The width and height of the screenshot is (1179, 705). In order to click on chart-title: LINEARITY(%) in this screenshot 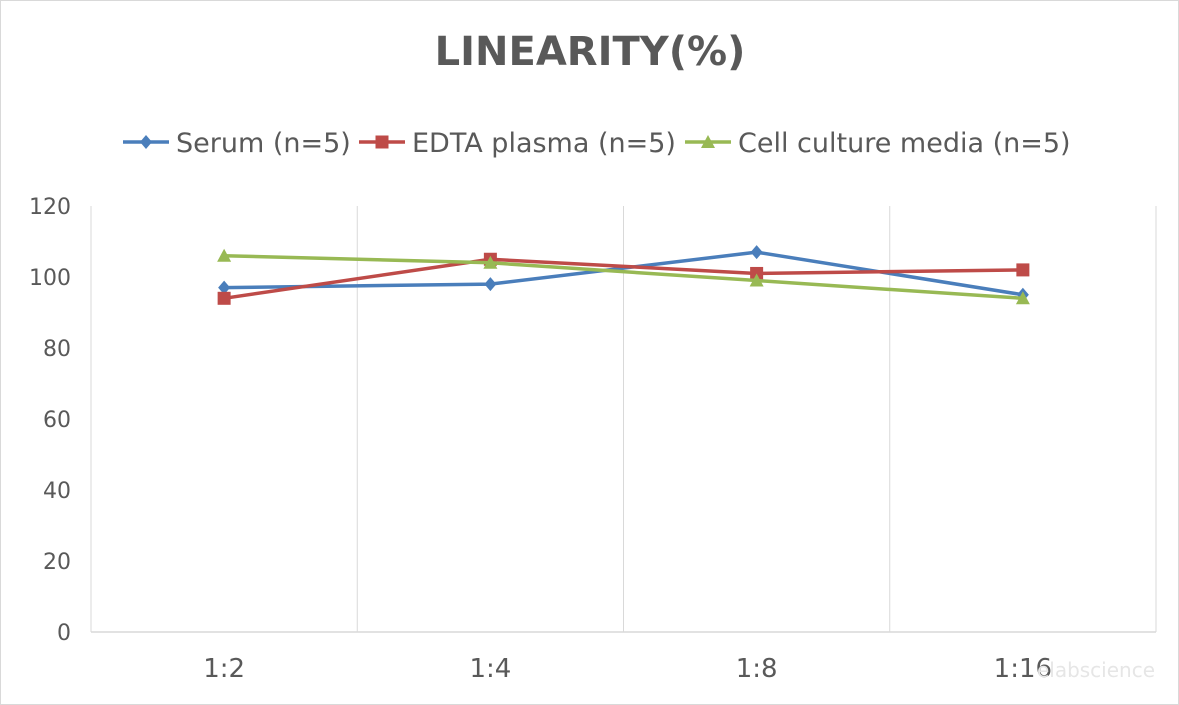, I will do `click(590, 52)`.